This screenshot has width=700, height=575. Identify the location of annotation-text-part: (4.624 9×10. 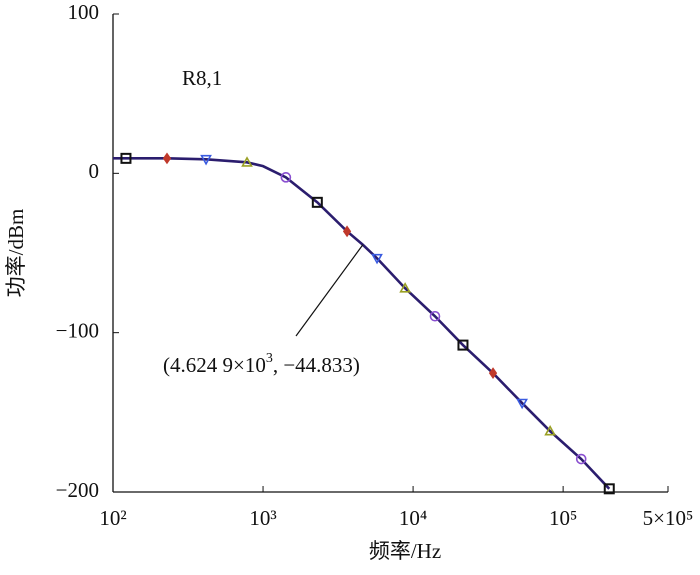
(214, 365).